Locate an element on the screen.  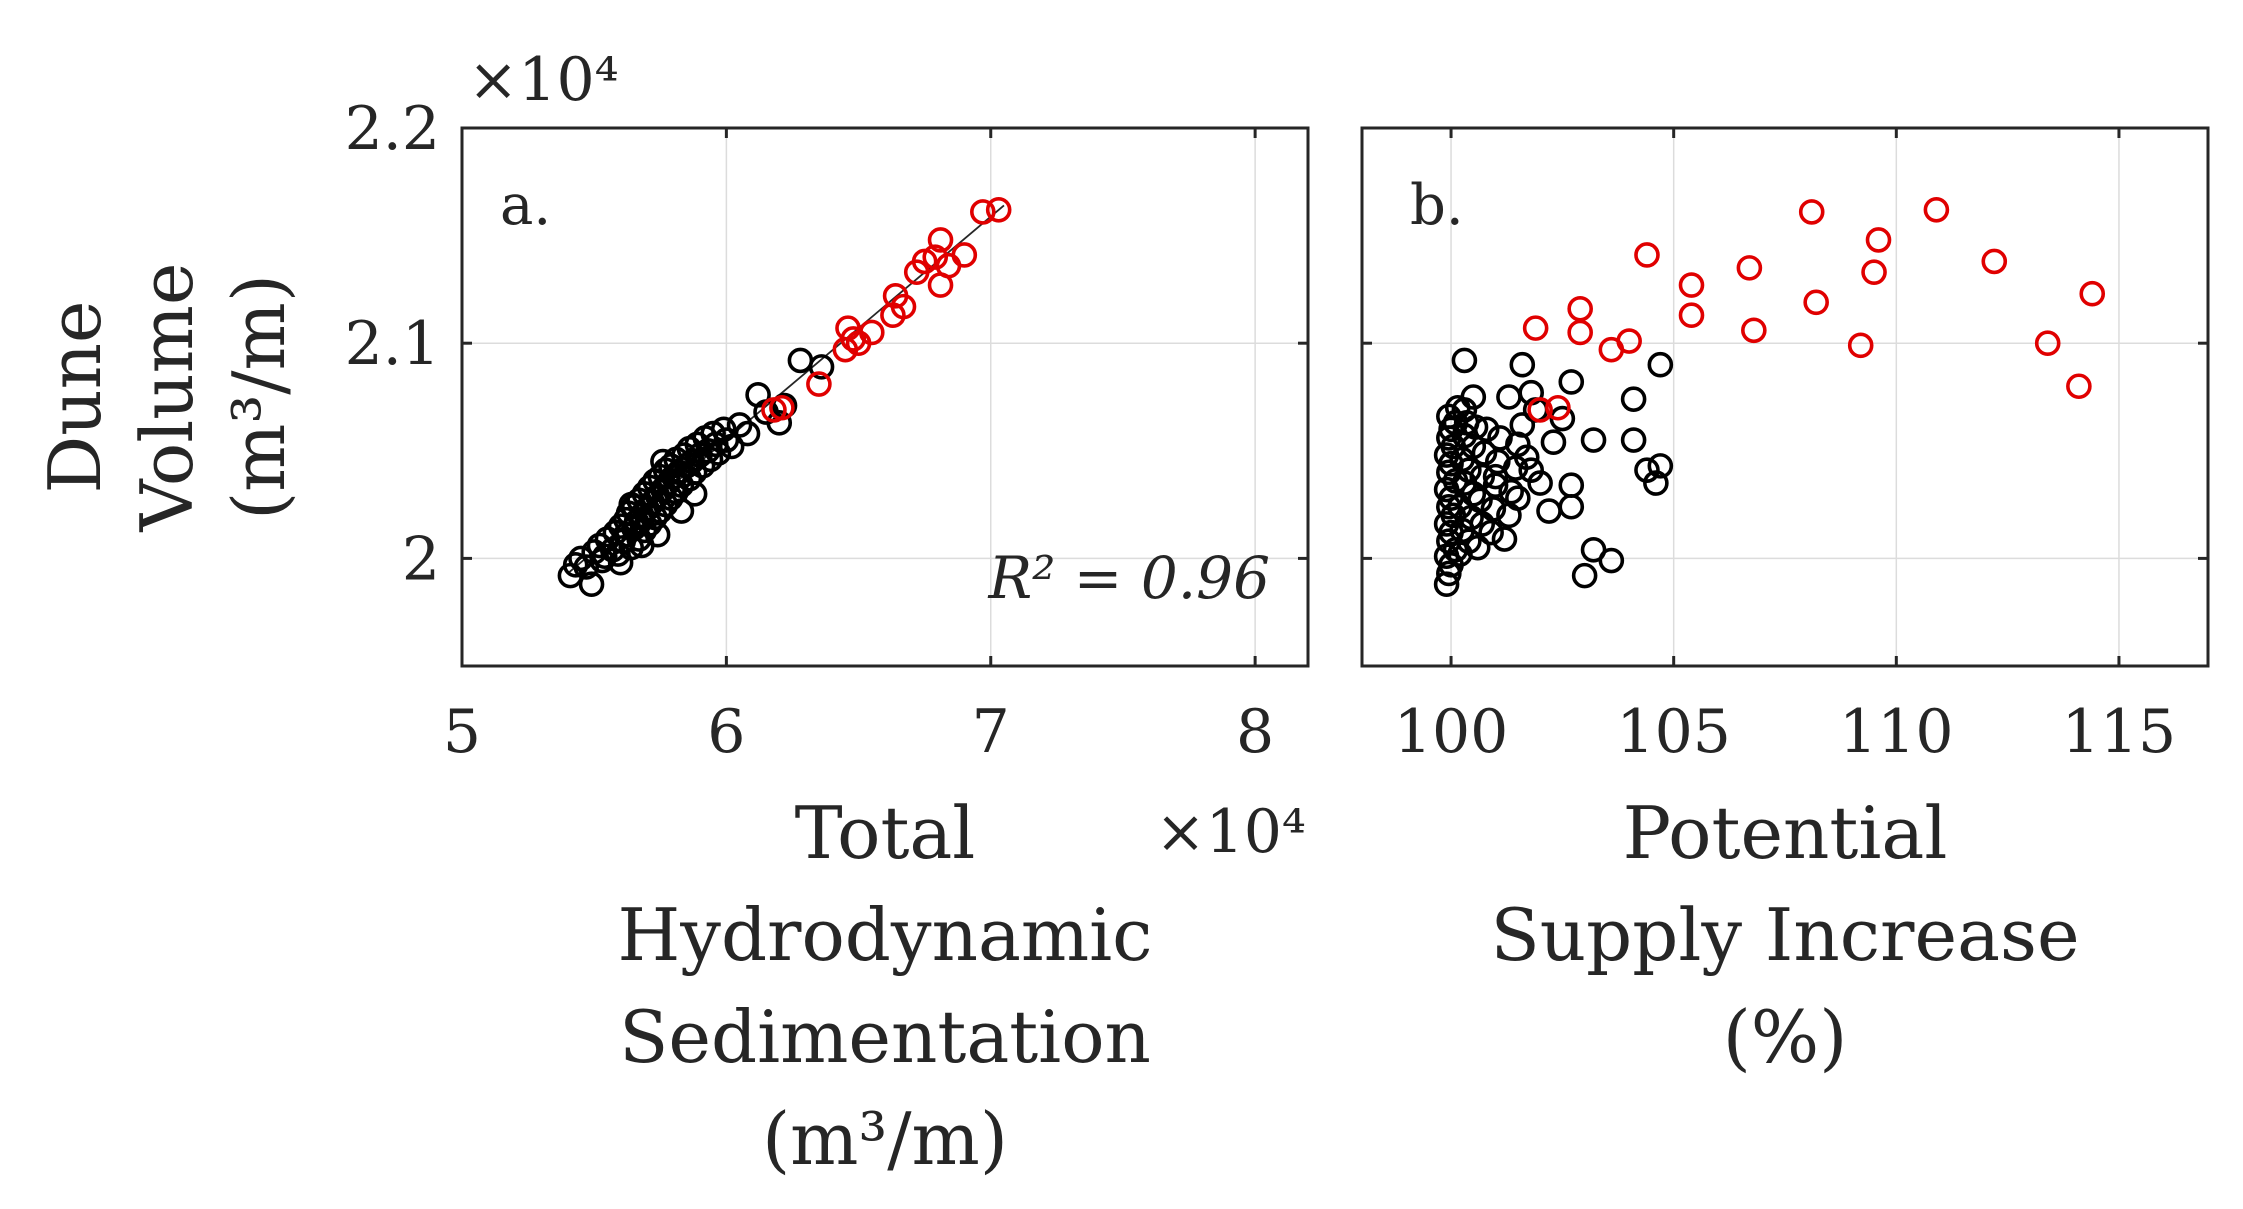
panel-b-markers is located at coordinates (1769, 397).